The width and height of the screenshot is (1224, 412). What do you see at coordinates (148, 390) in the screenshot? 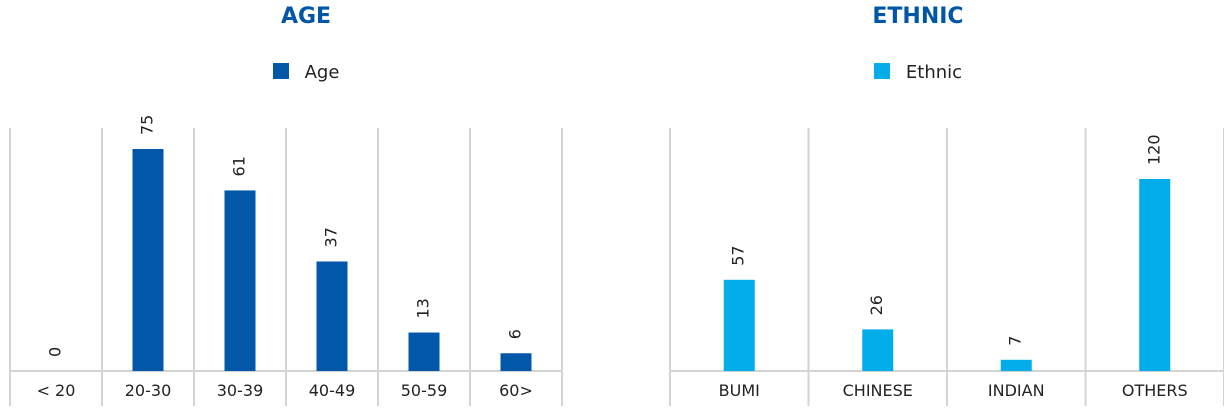
I see `age-category-label: 20-30` at bounding box center [148, 390].